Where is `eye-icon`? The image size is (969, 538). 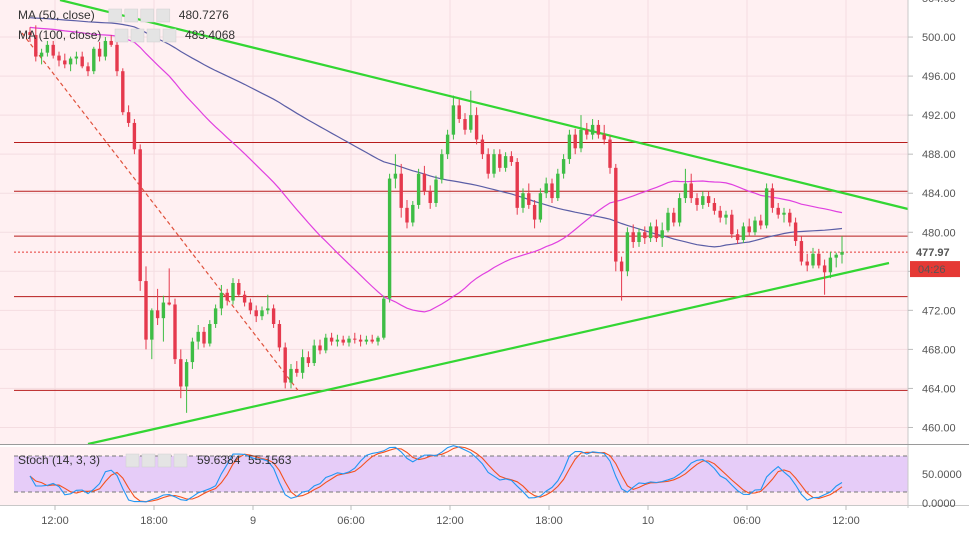
eye-icon is located at coordinates (121, 35).